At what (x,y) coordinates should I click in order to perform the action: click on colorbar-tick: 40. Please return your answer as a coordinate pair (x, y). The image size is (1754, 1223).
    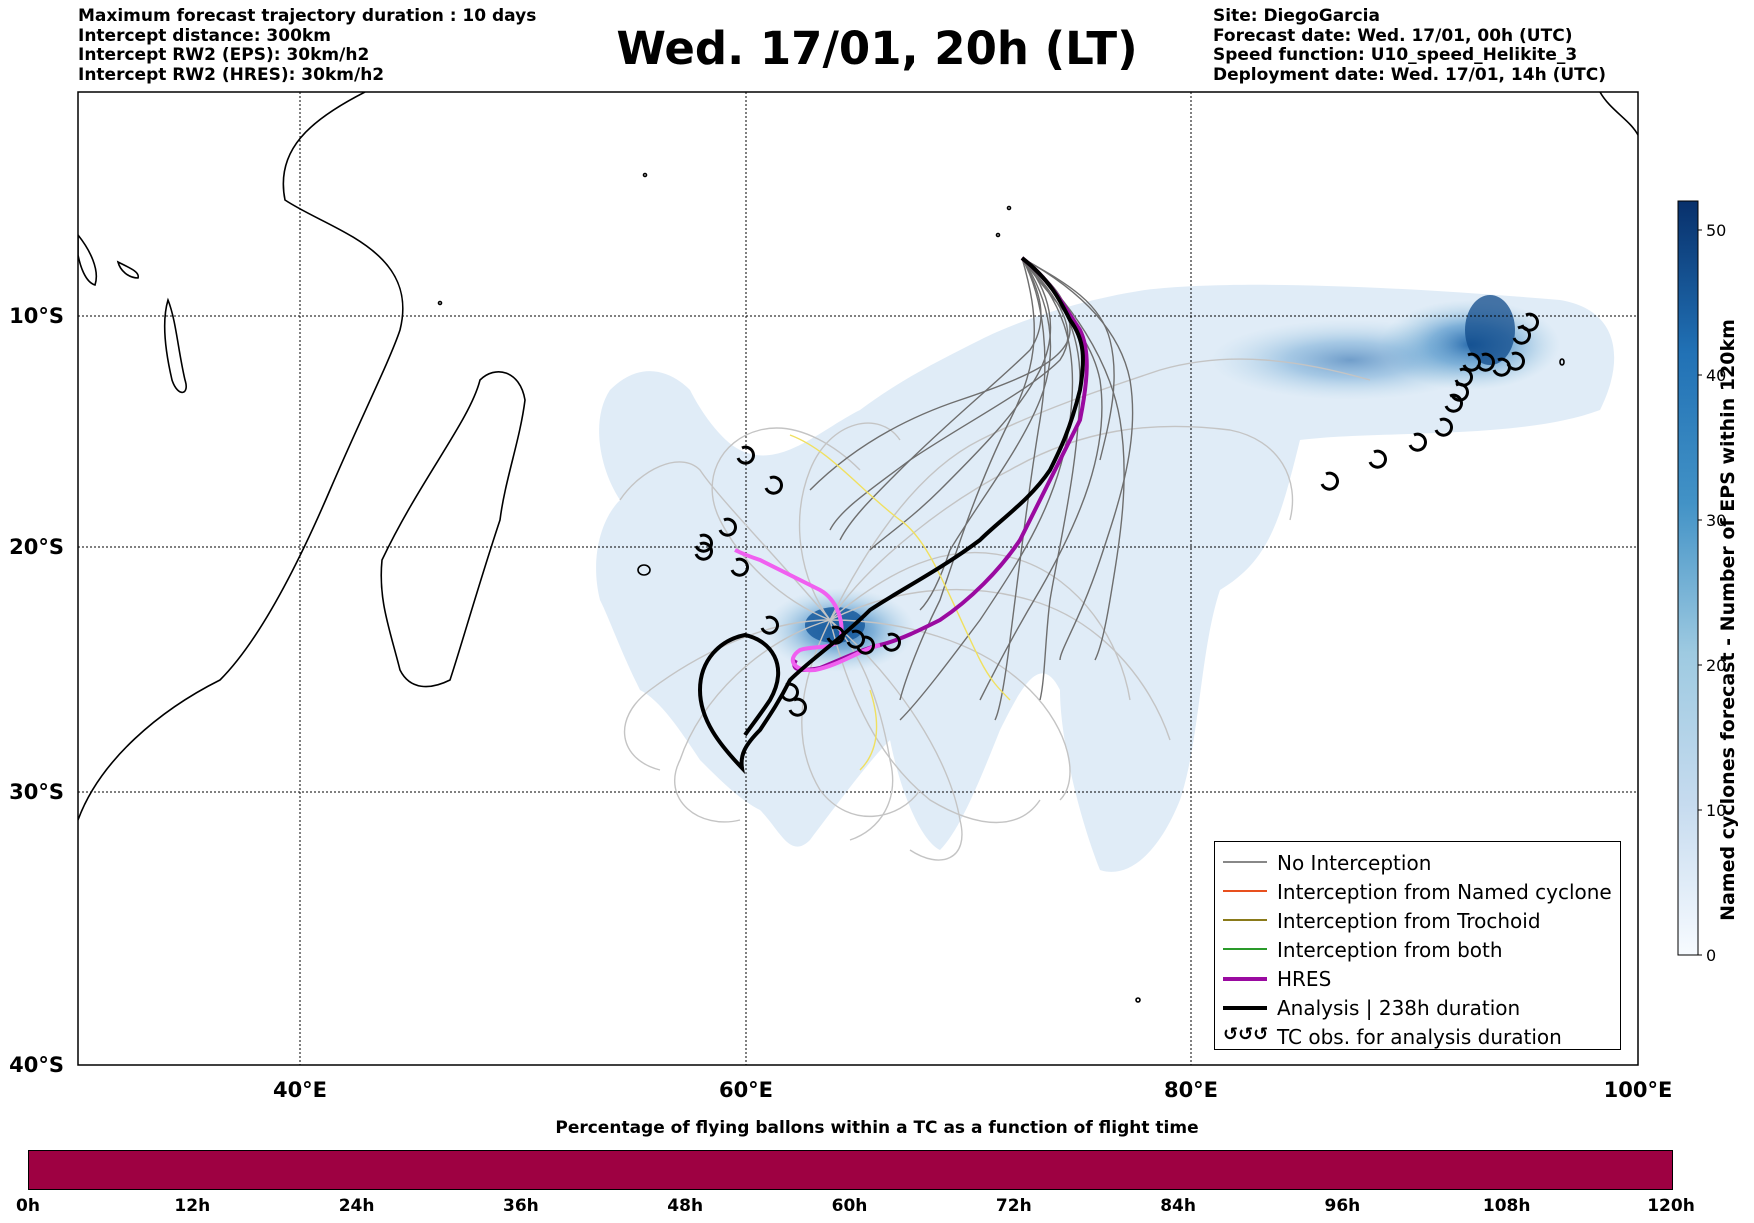
    Looking at the image, I should click on (1716, 375).